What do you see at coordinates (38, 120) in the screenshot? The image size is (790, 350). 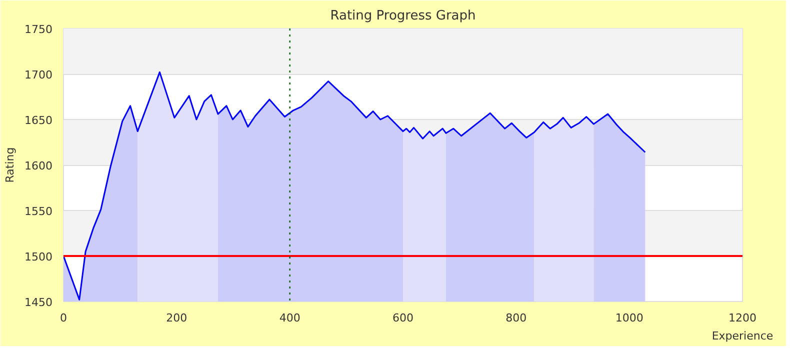 I see `y-tick-label: 1650` at bounding box center [38, 120].